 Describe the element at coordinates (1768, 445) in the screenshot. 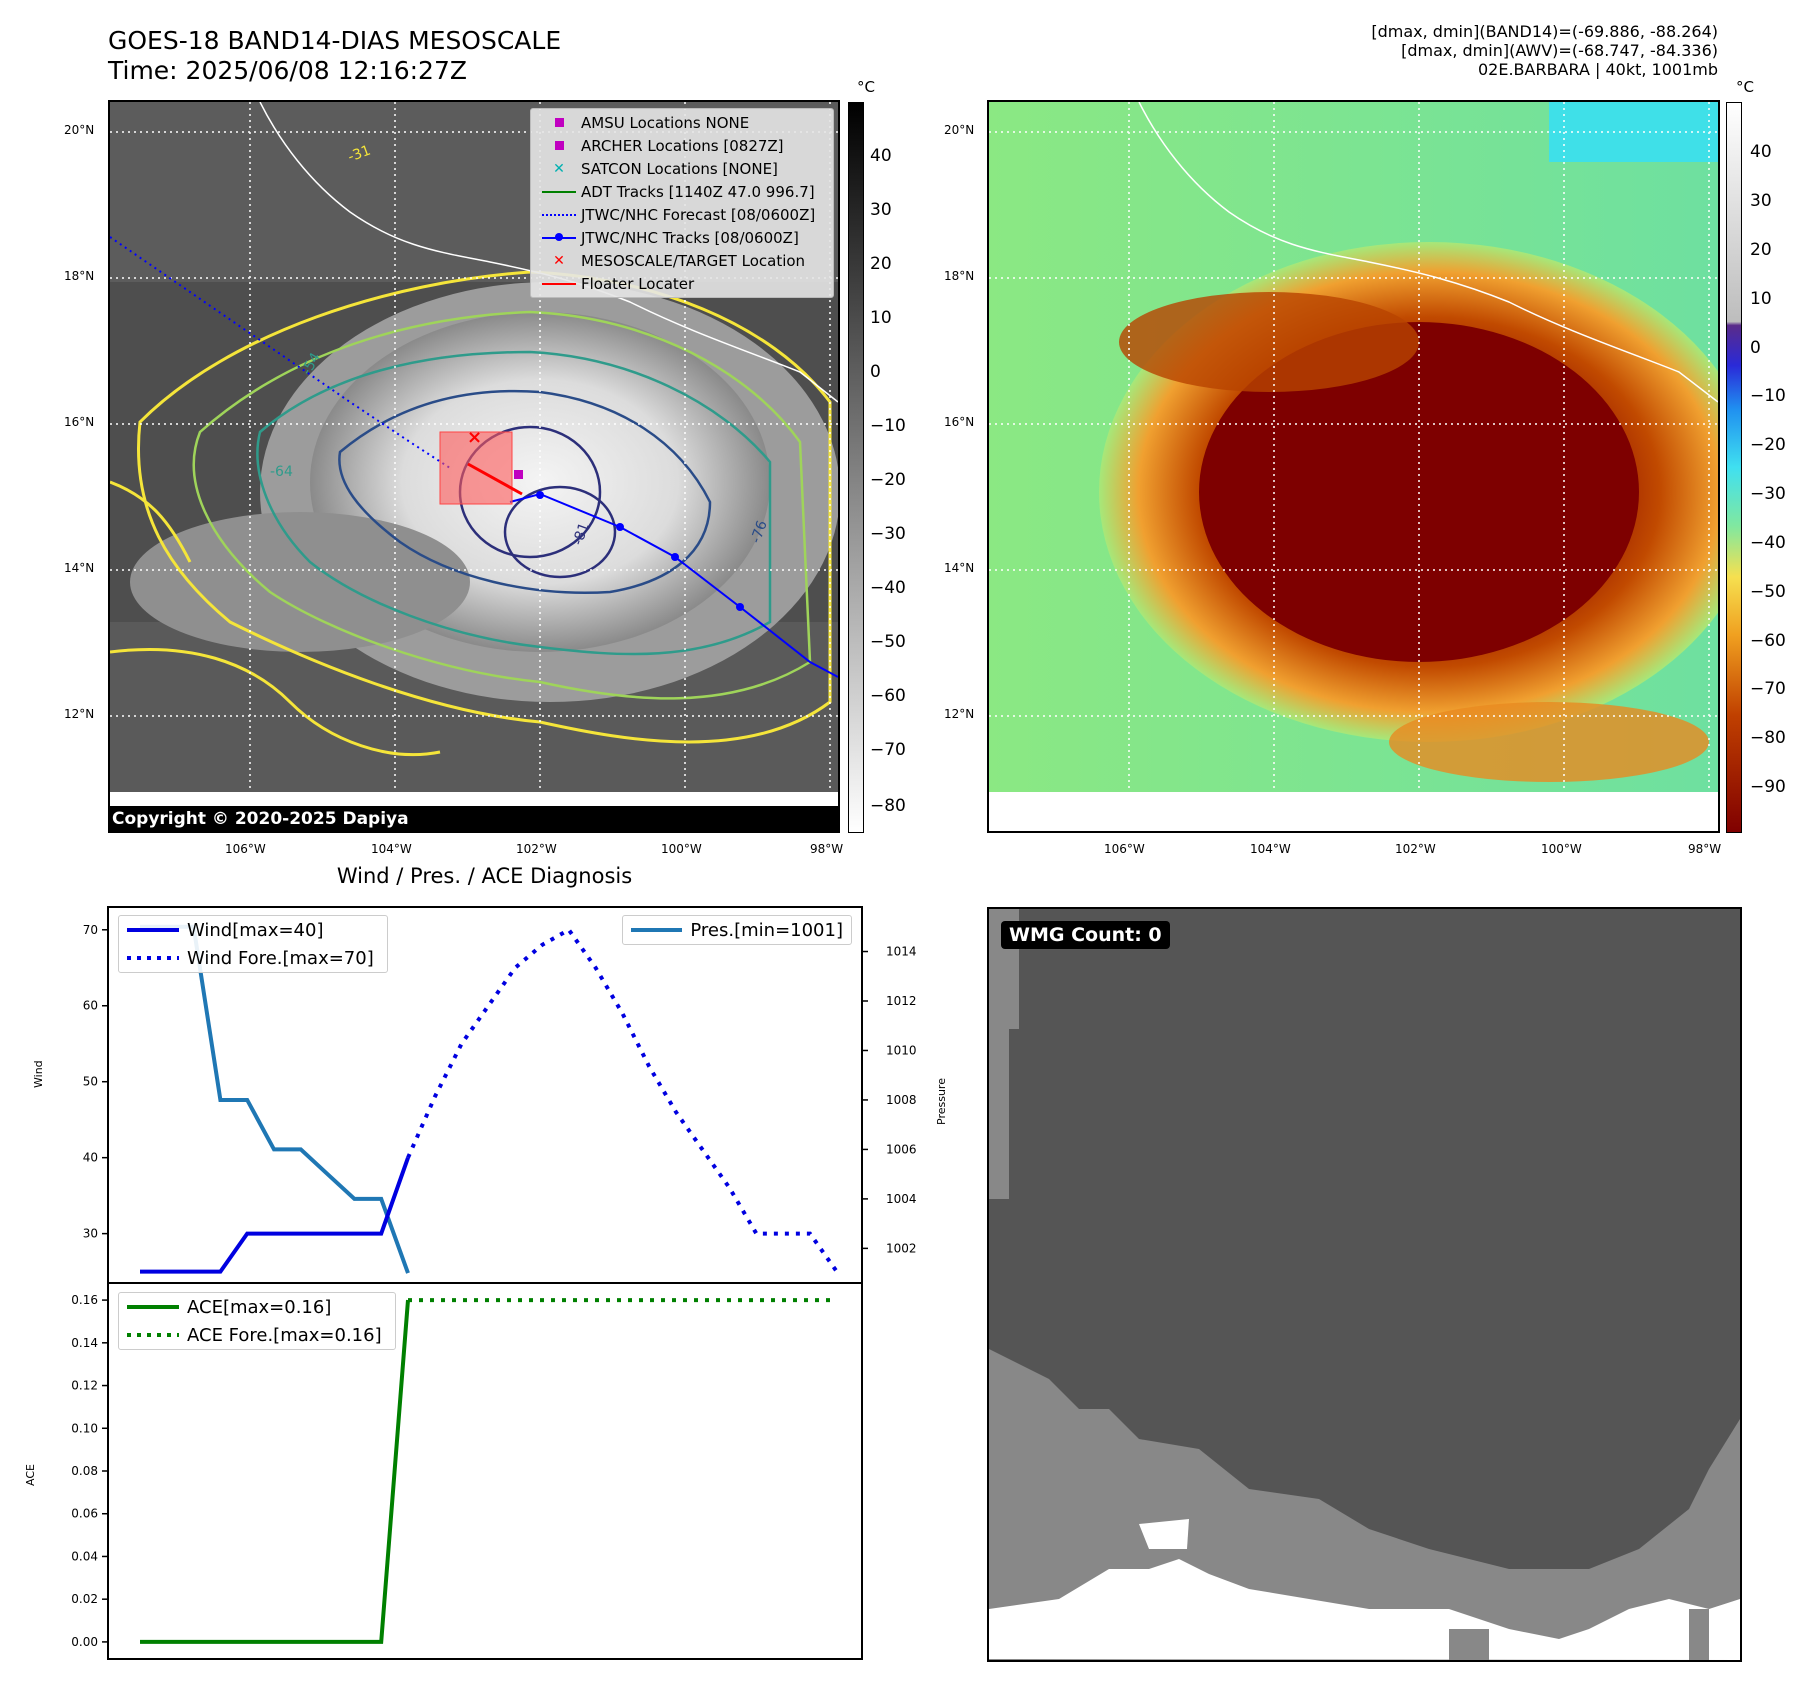

I see `cbar-right-tick: −20` at that location.